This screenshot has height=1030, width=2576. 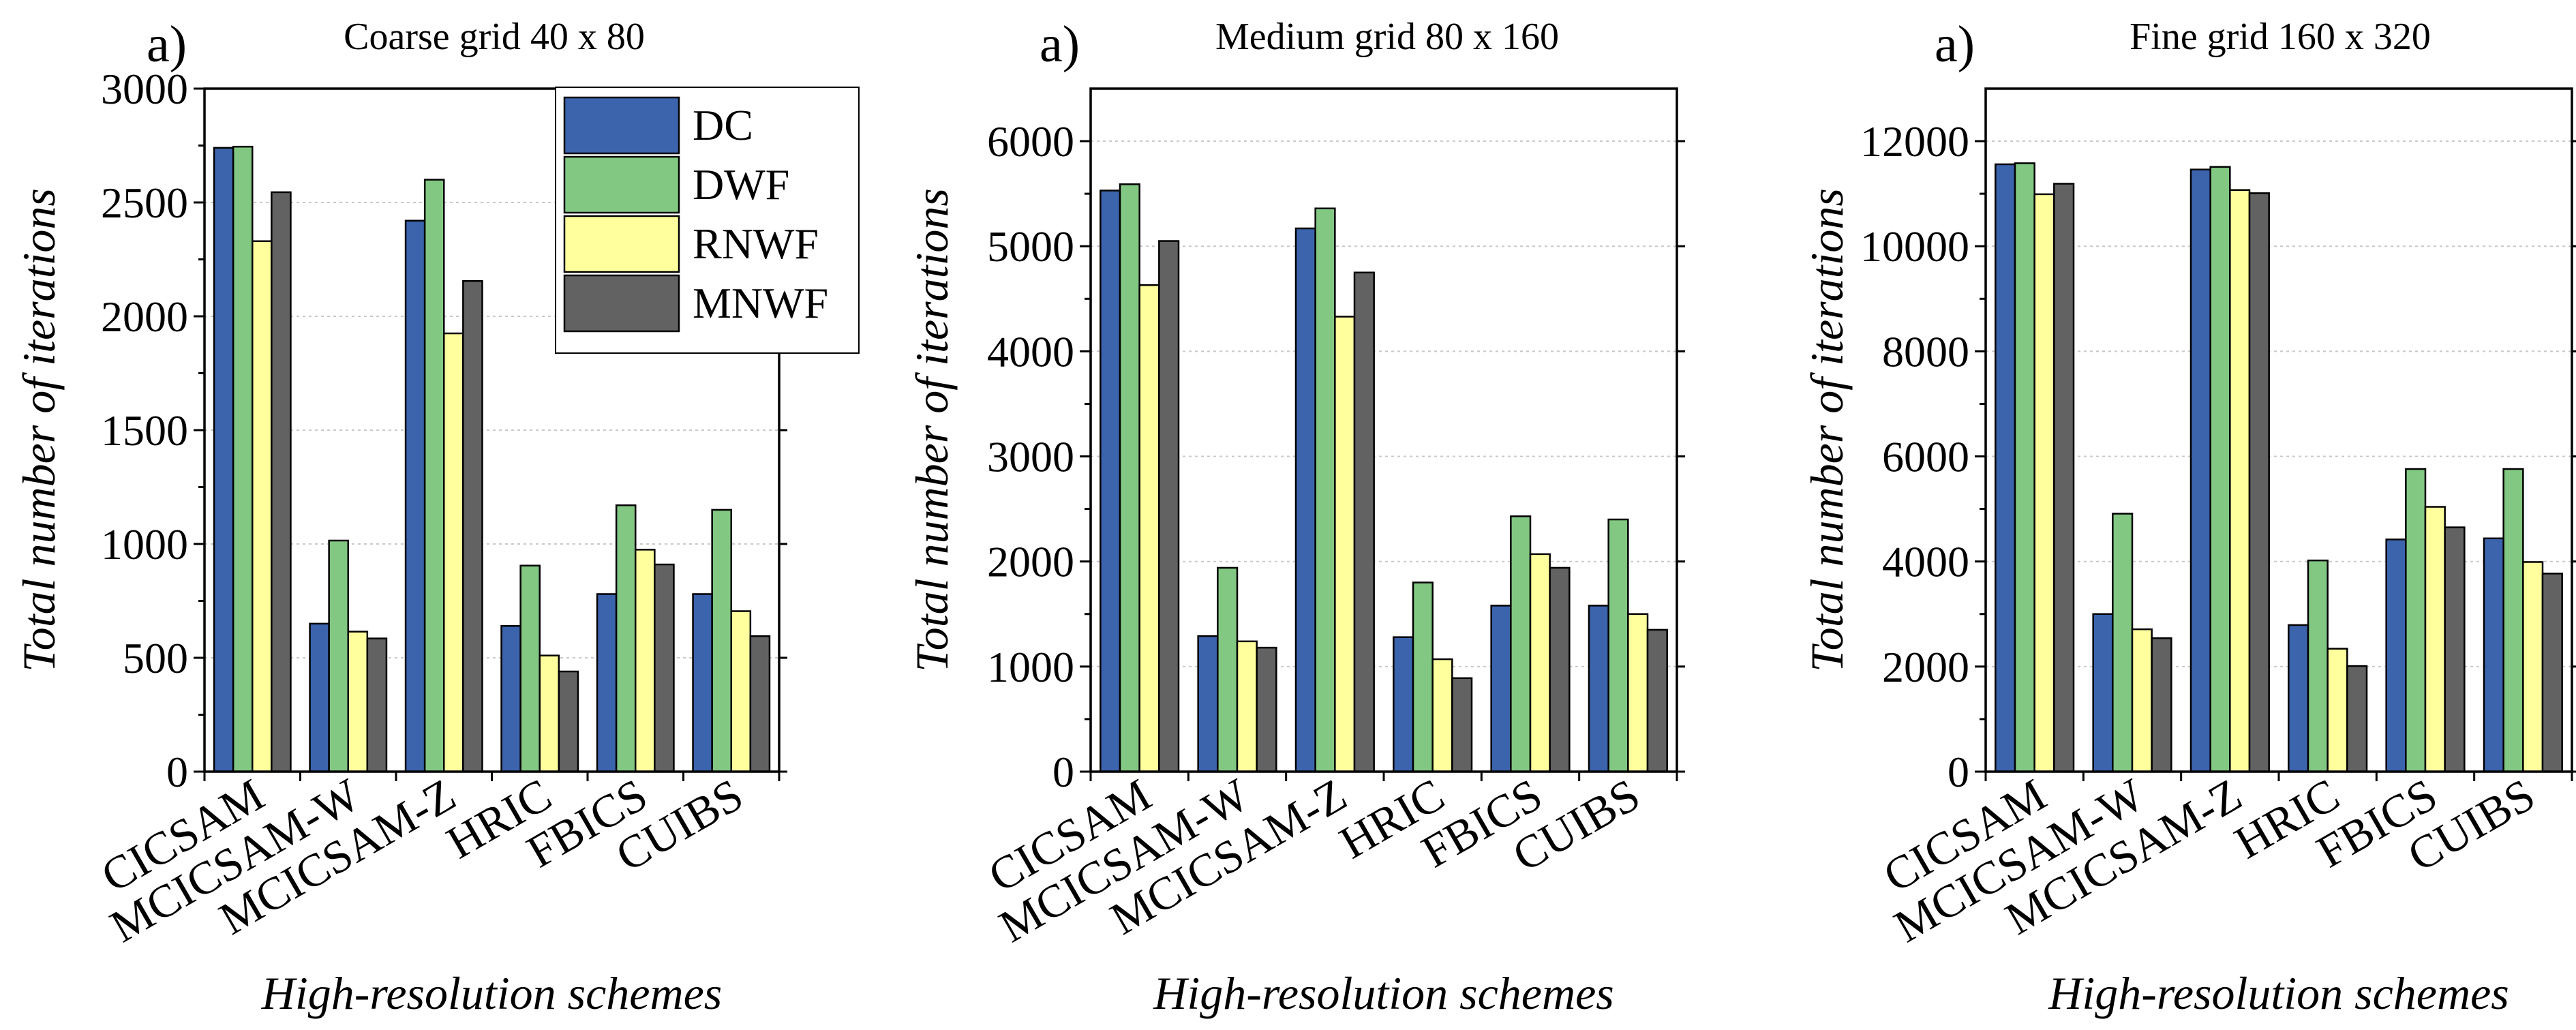 I want to click on y-tick-label: 3000, so click(x=144, y=89).